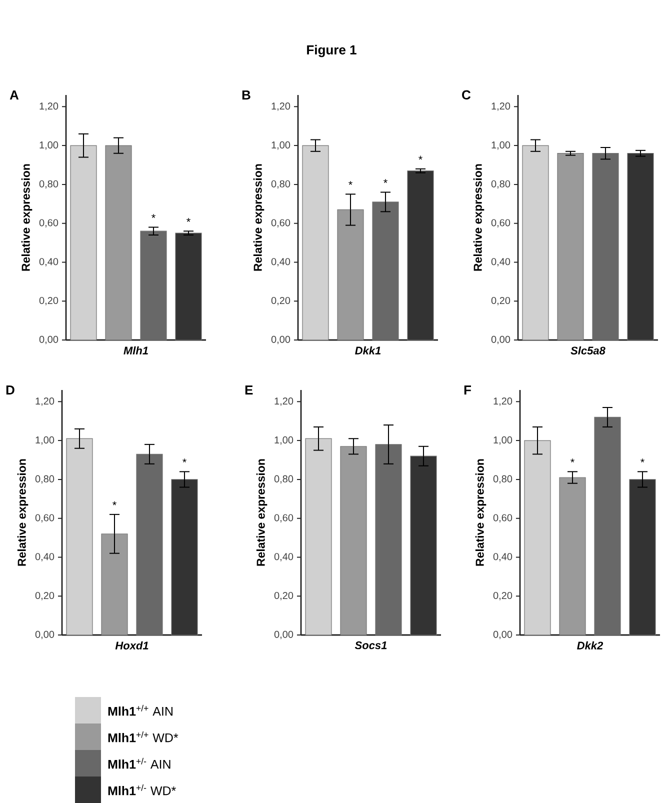 The image size is (663, 803). I want to click on x-axis-title: Slc5a8, so click(588, 350).